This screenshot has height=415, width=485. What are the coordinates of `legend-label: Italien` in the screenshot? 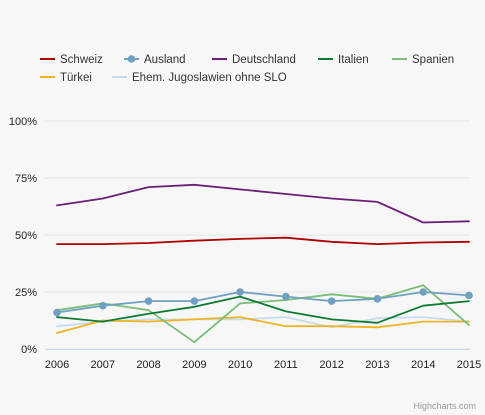 It's located at (353, 60).